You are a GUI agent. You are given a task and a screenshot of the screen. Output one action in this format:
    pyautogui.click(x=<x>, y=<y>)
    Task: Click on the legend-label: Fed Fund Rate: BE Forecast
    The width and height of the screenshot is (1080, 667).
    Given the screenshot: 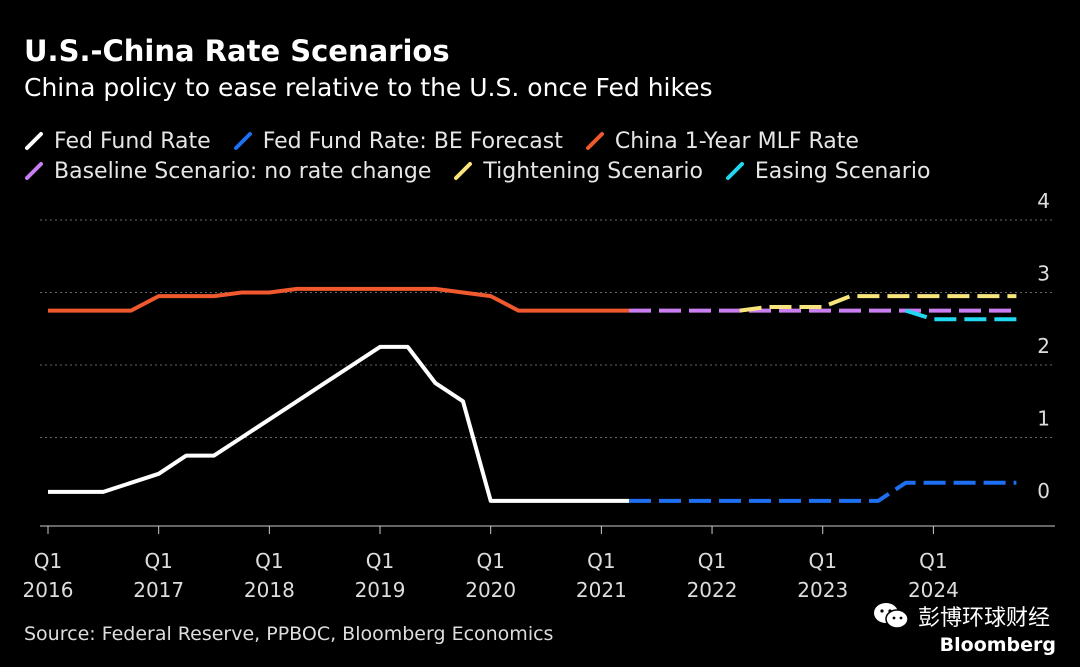 What is the action you would take?
    pyautogui.click(x=412, y=141)
    